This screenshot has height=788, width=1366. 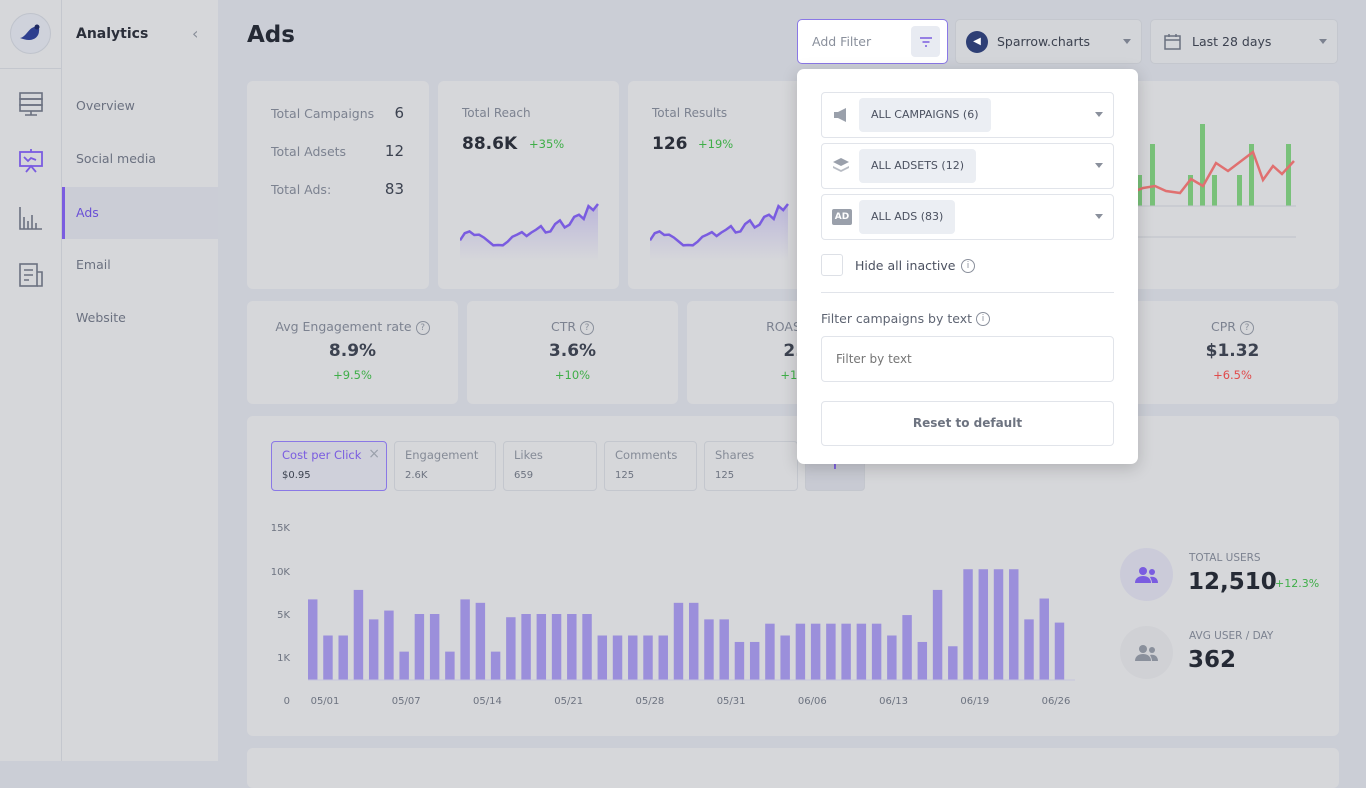 I want to click on x-tick-label: 05/07, so click(x=406, y=701).